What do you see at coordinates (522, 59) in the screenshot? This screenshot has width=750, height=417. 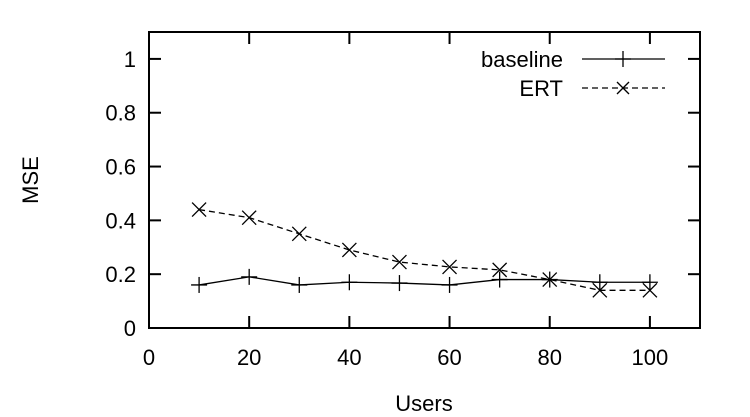 I see `legend-label-baseline: baseline` at bounding box center [522, 59].